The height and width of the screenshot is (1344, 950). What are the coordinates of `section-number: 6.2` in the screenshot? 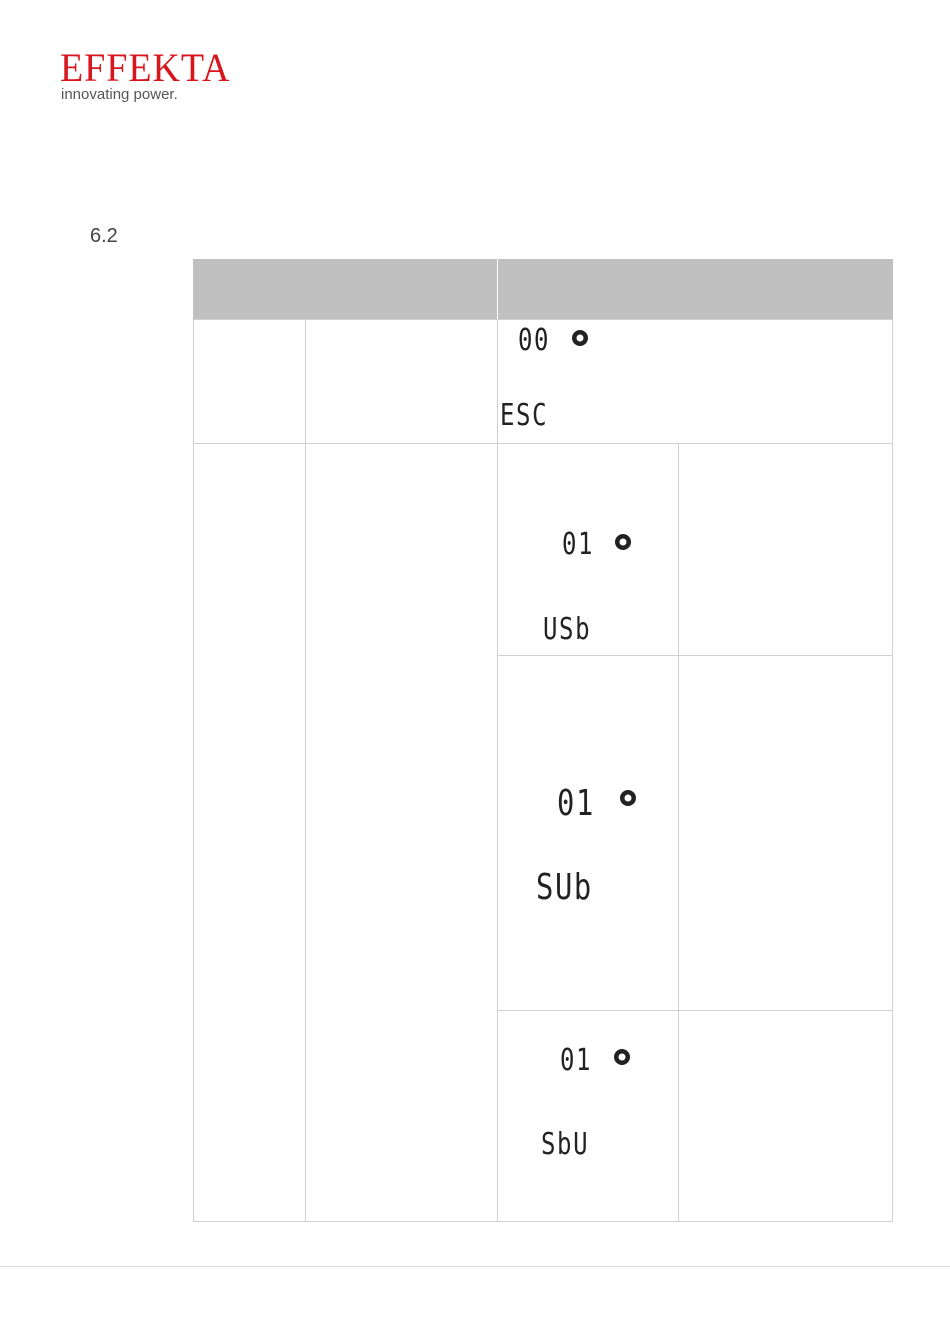 It's located at (104, 236).